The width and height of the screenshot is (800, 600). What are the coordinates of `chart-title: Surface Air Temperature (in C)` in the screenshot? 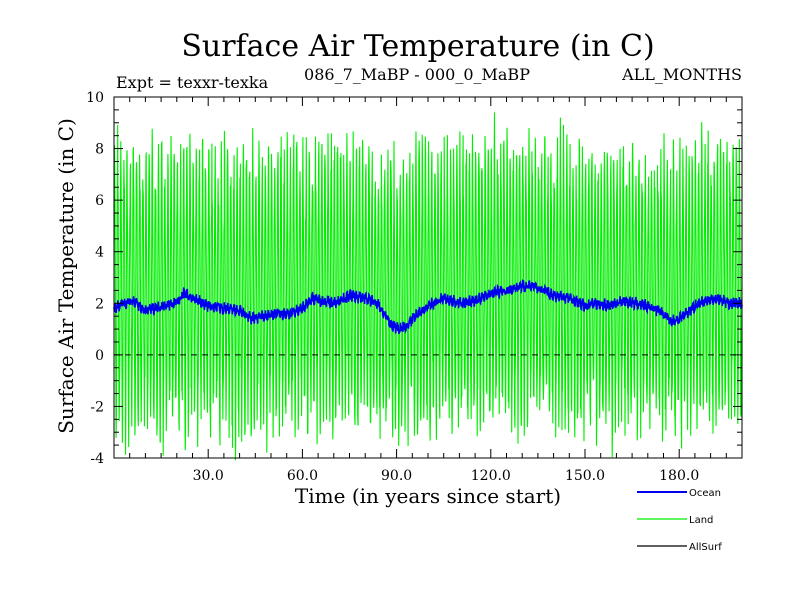 It's located at (417, 46).